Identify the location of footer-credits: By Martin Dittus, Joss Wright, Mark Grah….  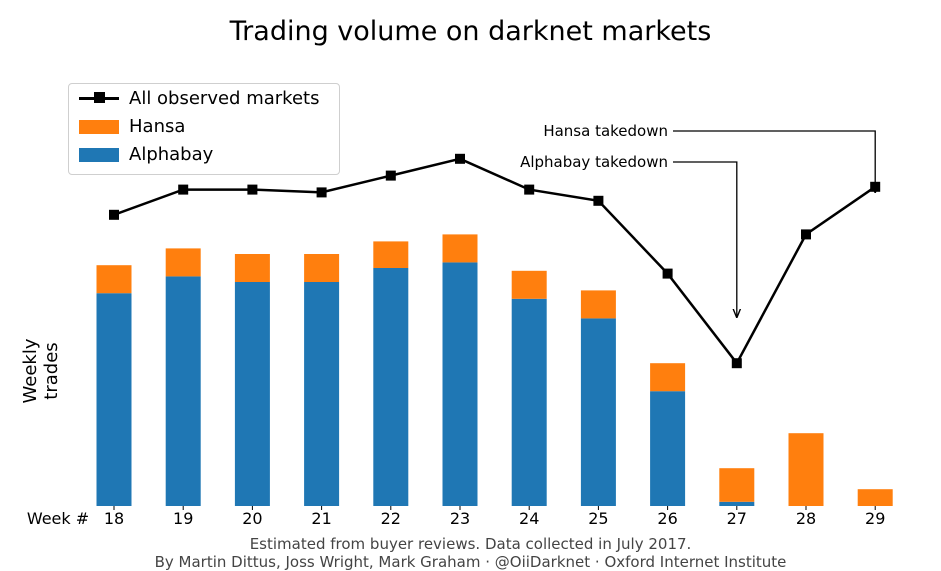
(470, 562).